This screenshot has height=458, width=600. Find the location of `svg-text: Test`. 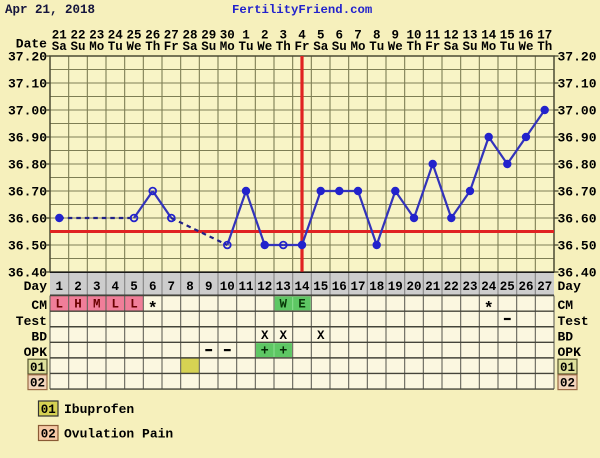

svg-text: Test is located at coordinates (31, 321).